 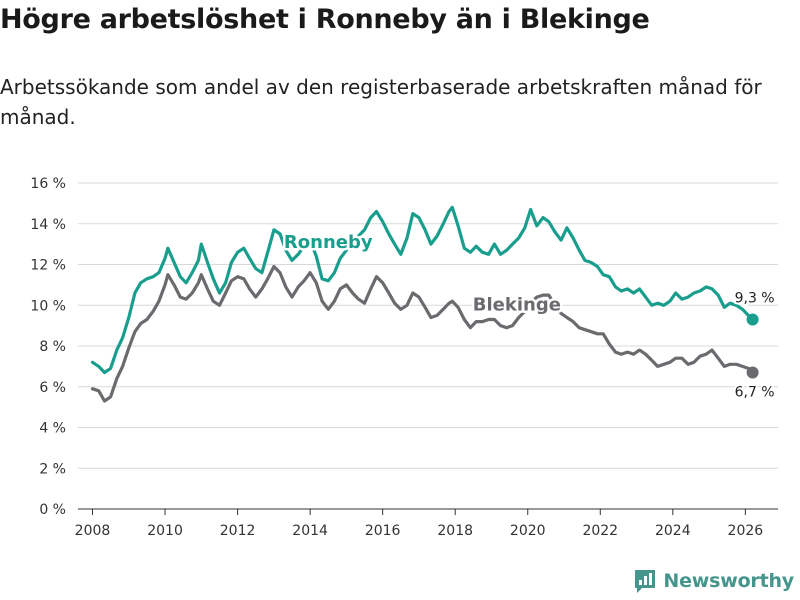 I want to click on newsworthy-logo: Newsworthy, so click(x=713, y=581).